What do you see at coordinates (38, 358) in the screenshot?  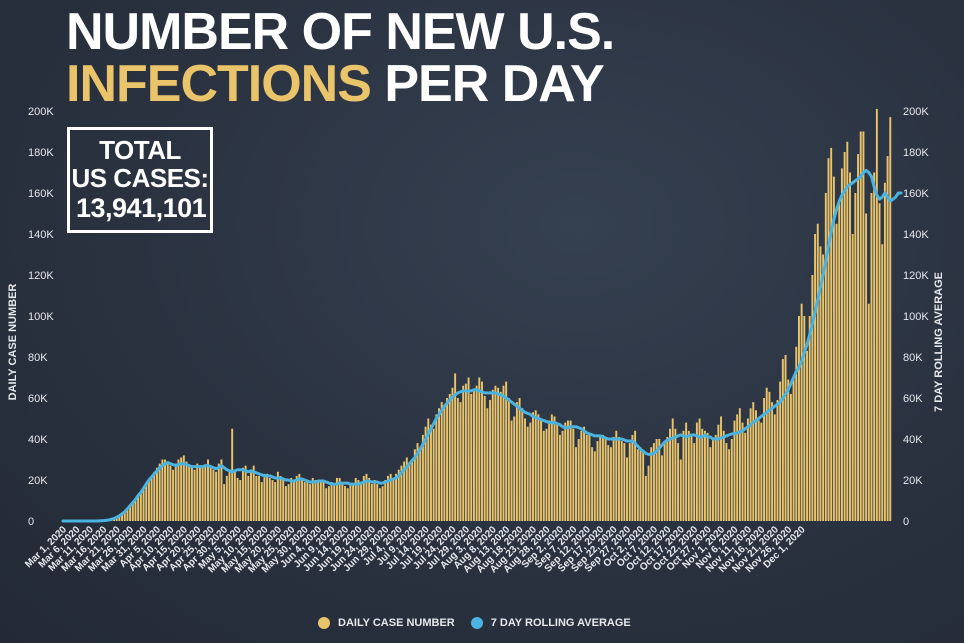 I see `y-tick-left: 80K` at bounding box center [38, 358].